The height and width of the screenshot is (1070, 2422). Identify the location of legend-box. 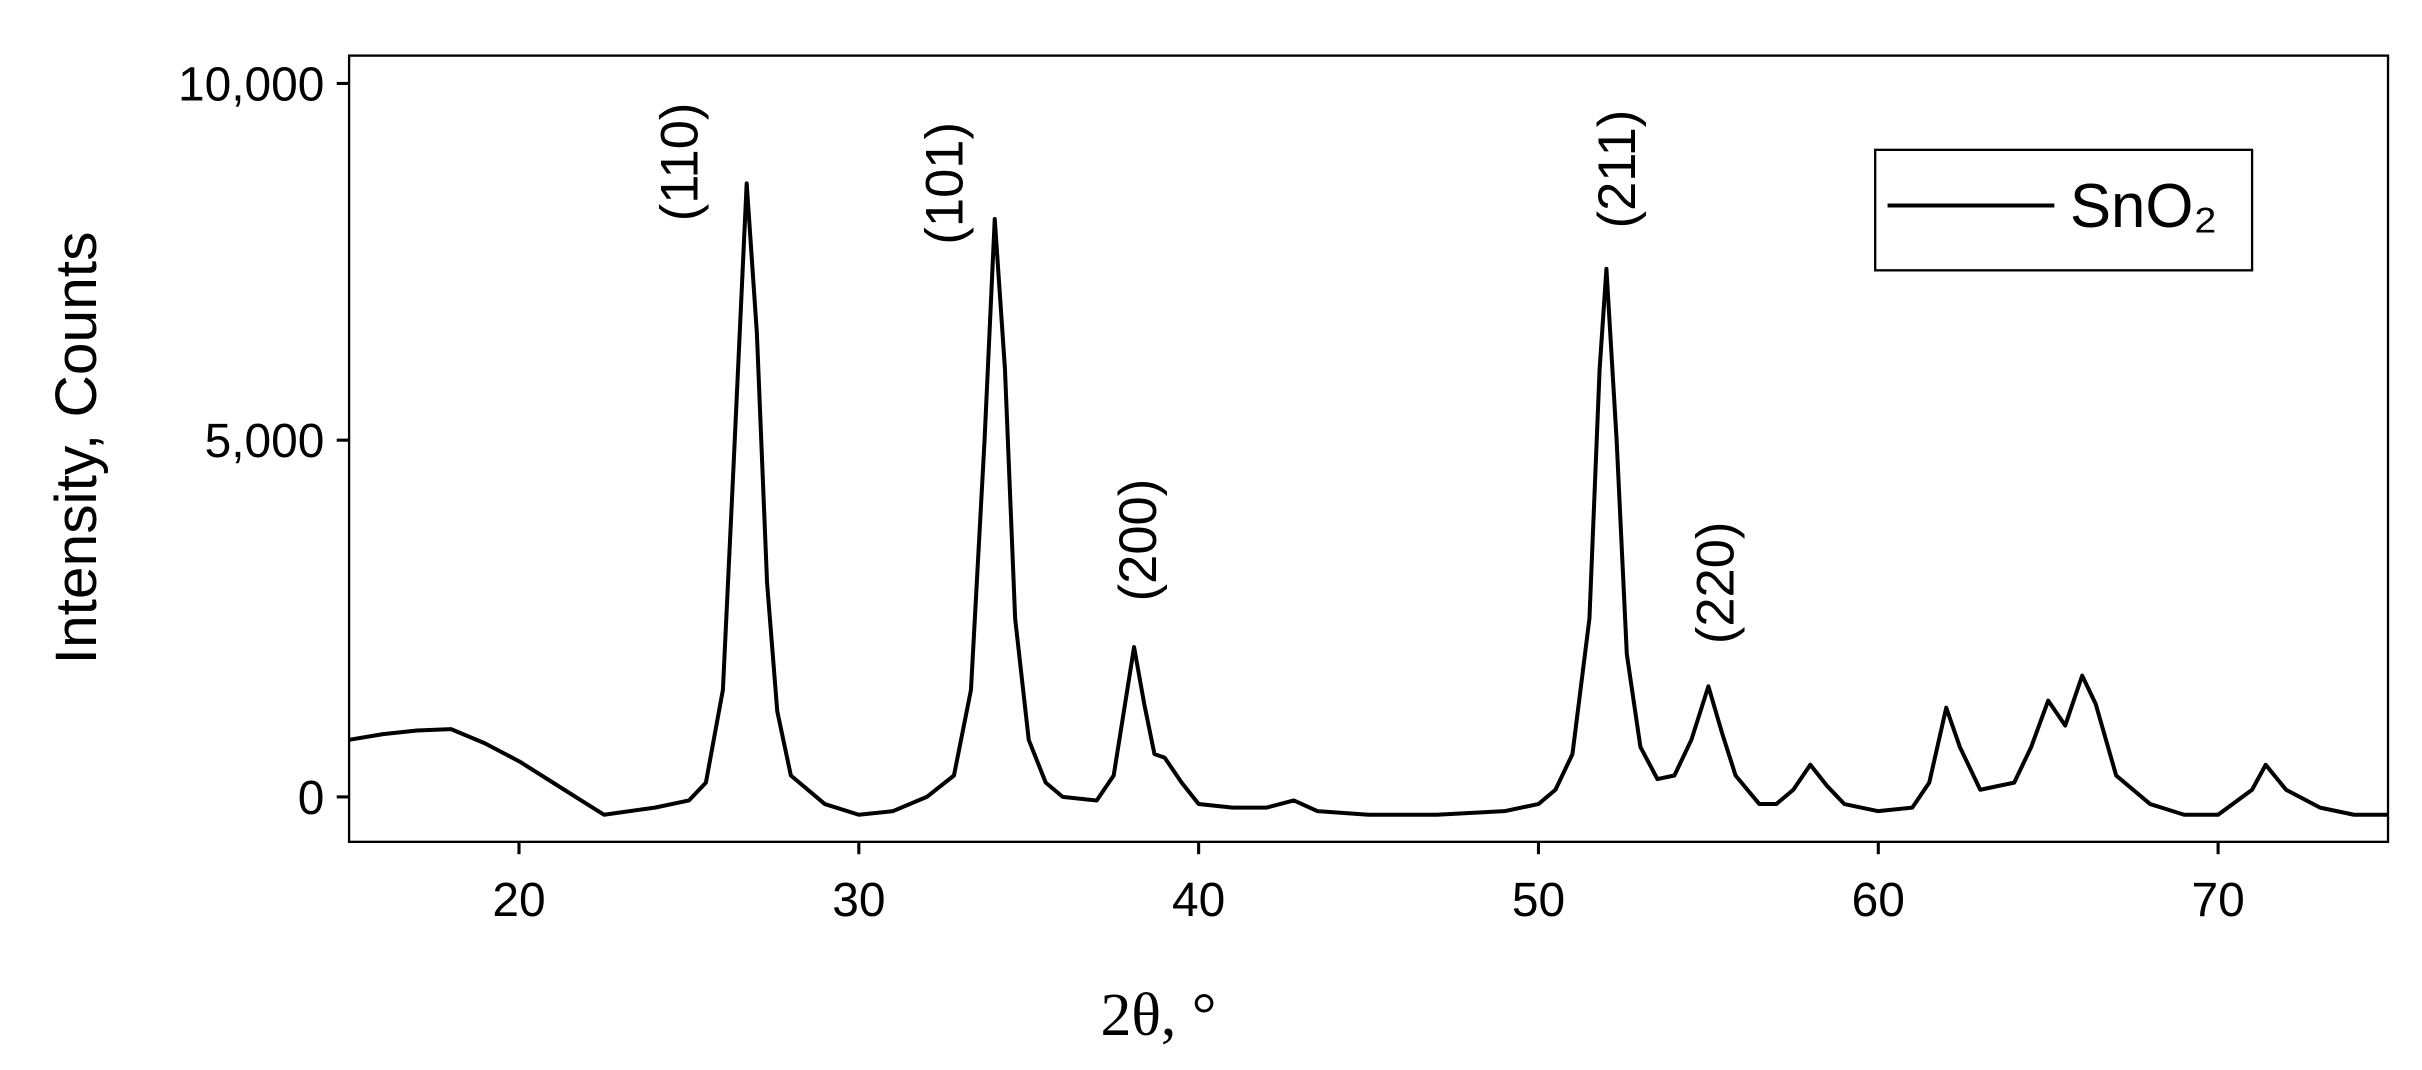
(2064, 210).